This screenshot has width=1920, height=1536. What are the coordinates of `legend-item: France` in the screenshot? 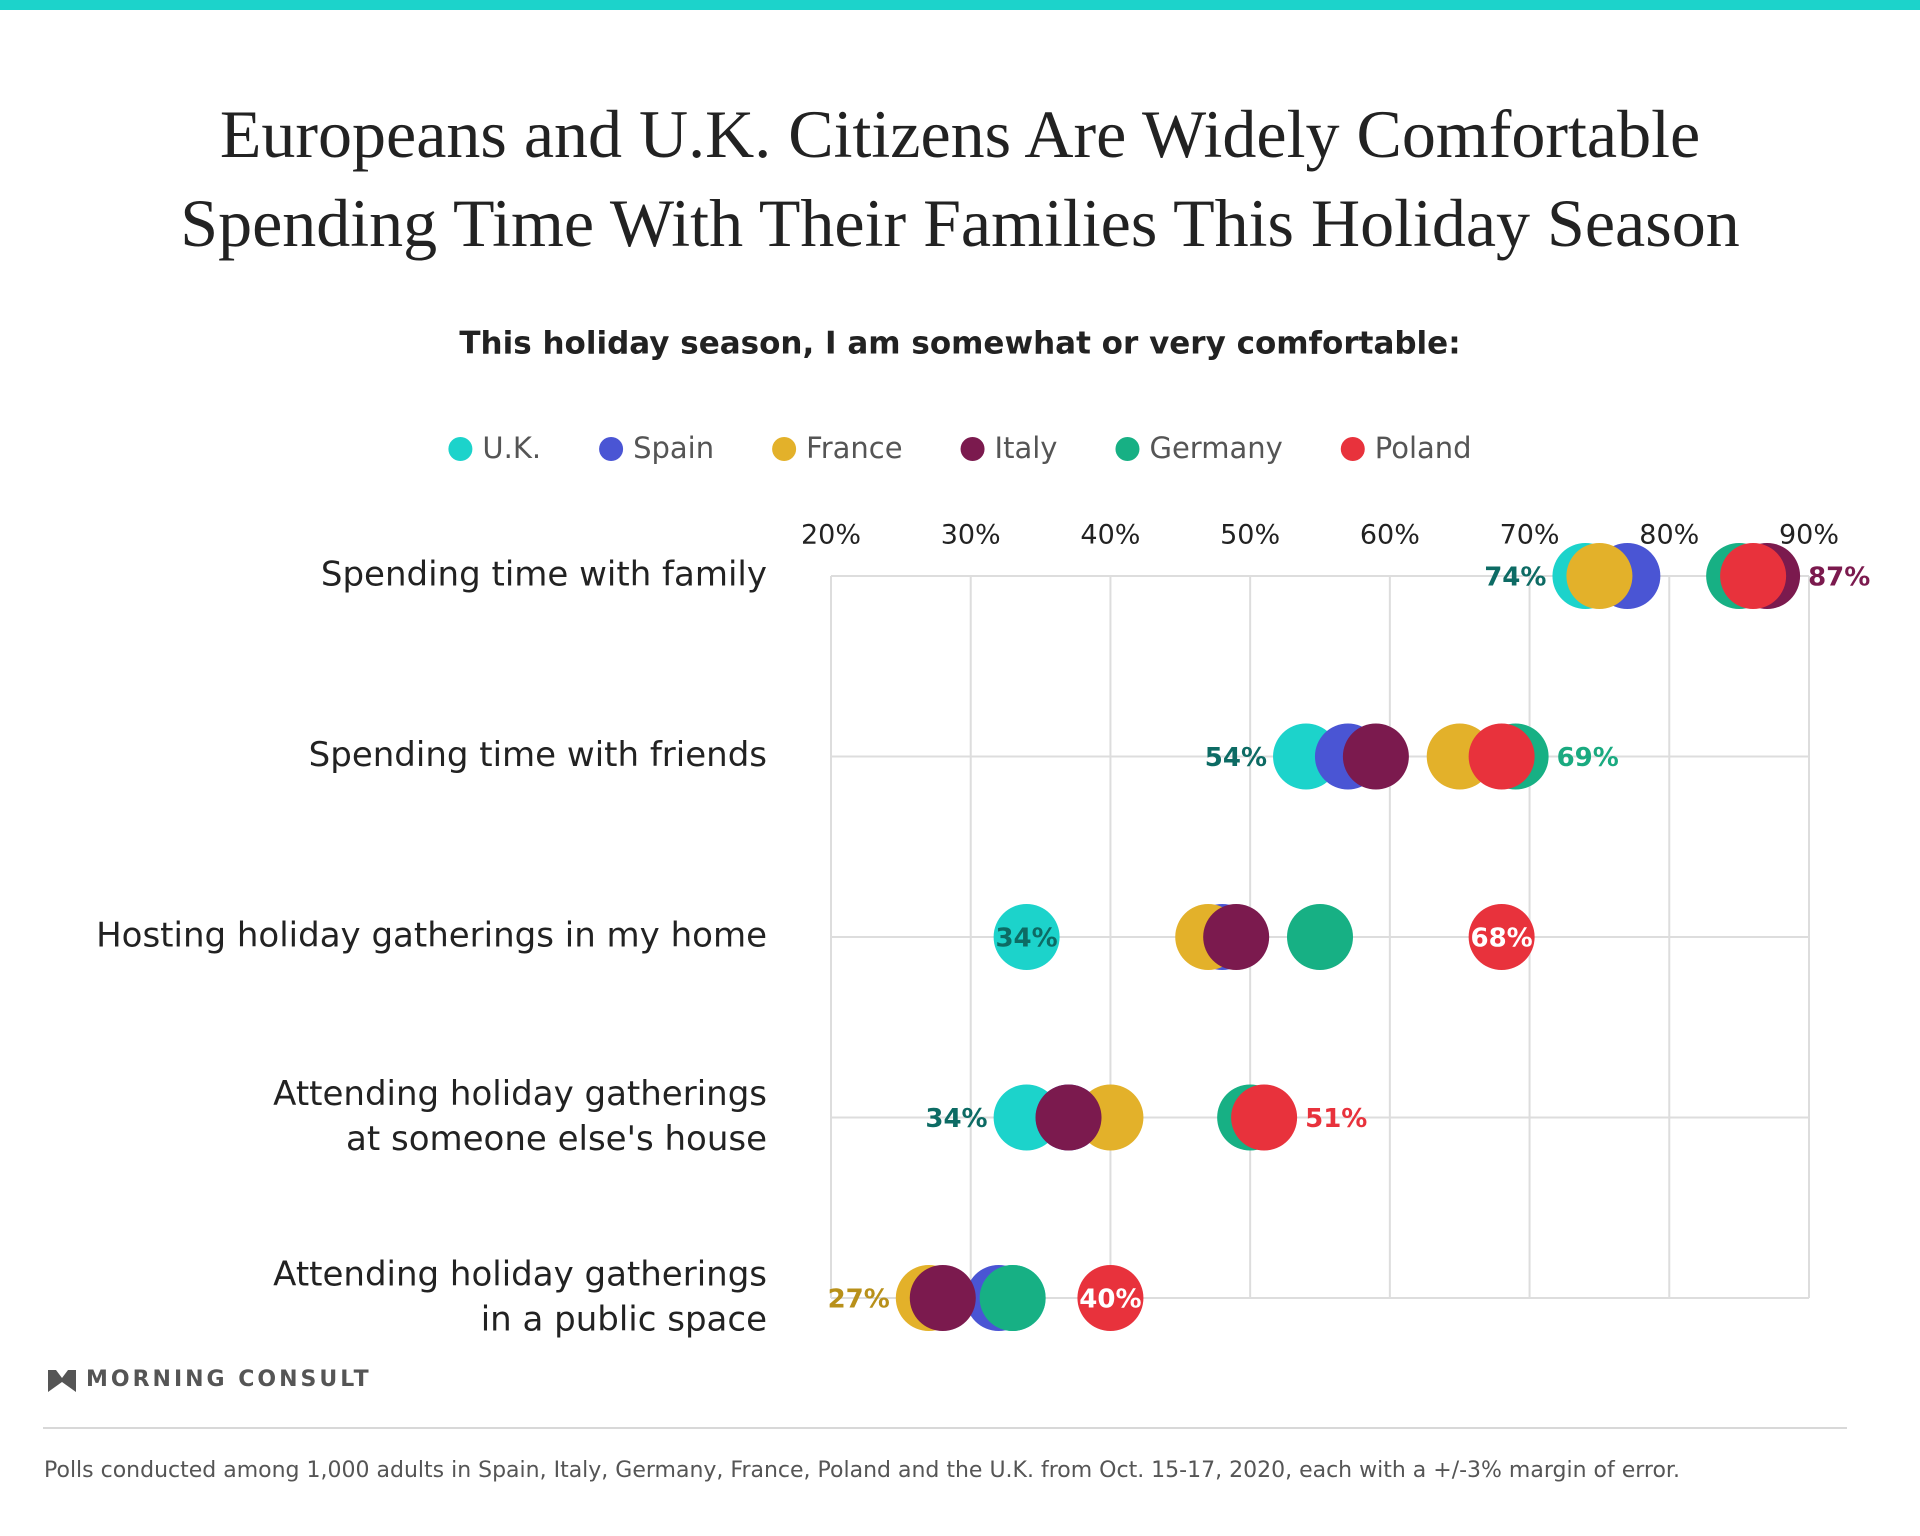 It's located at (837, 448).